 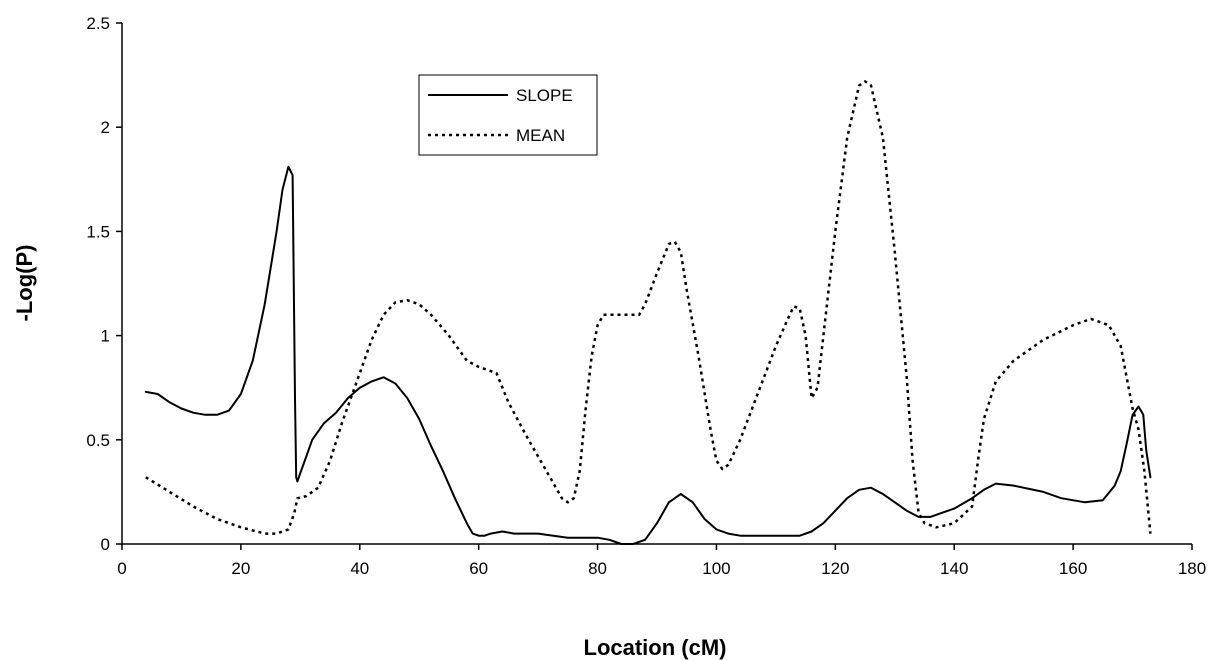 What do you see at coordinates (105, 544) in the screenshot?
I see `y-tick-label: 0` at bounding box center [105, 544].